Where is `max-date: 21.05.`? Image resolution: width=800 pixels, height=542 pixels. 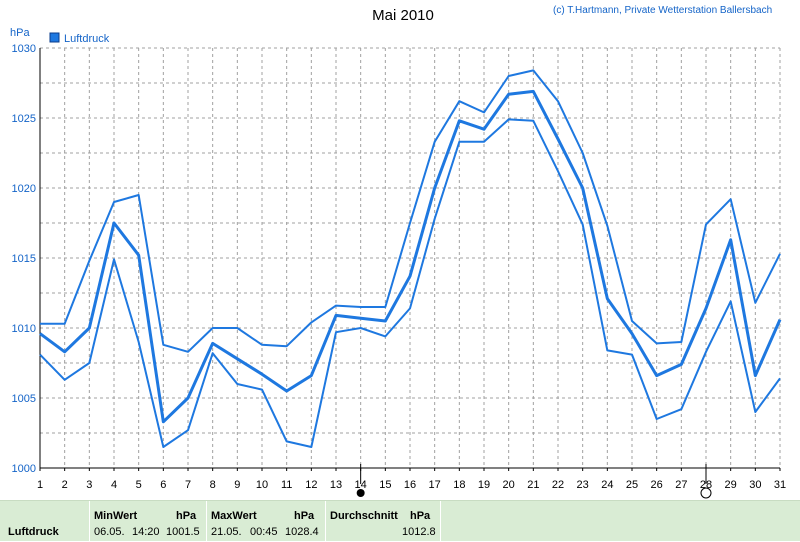
max-date: 21.05. is located at coordinates (226, 532).